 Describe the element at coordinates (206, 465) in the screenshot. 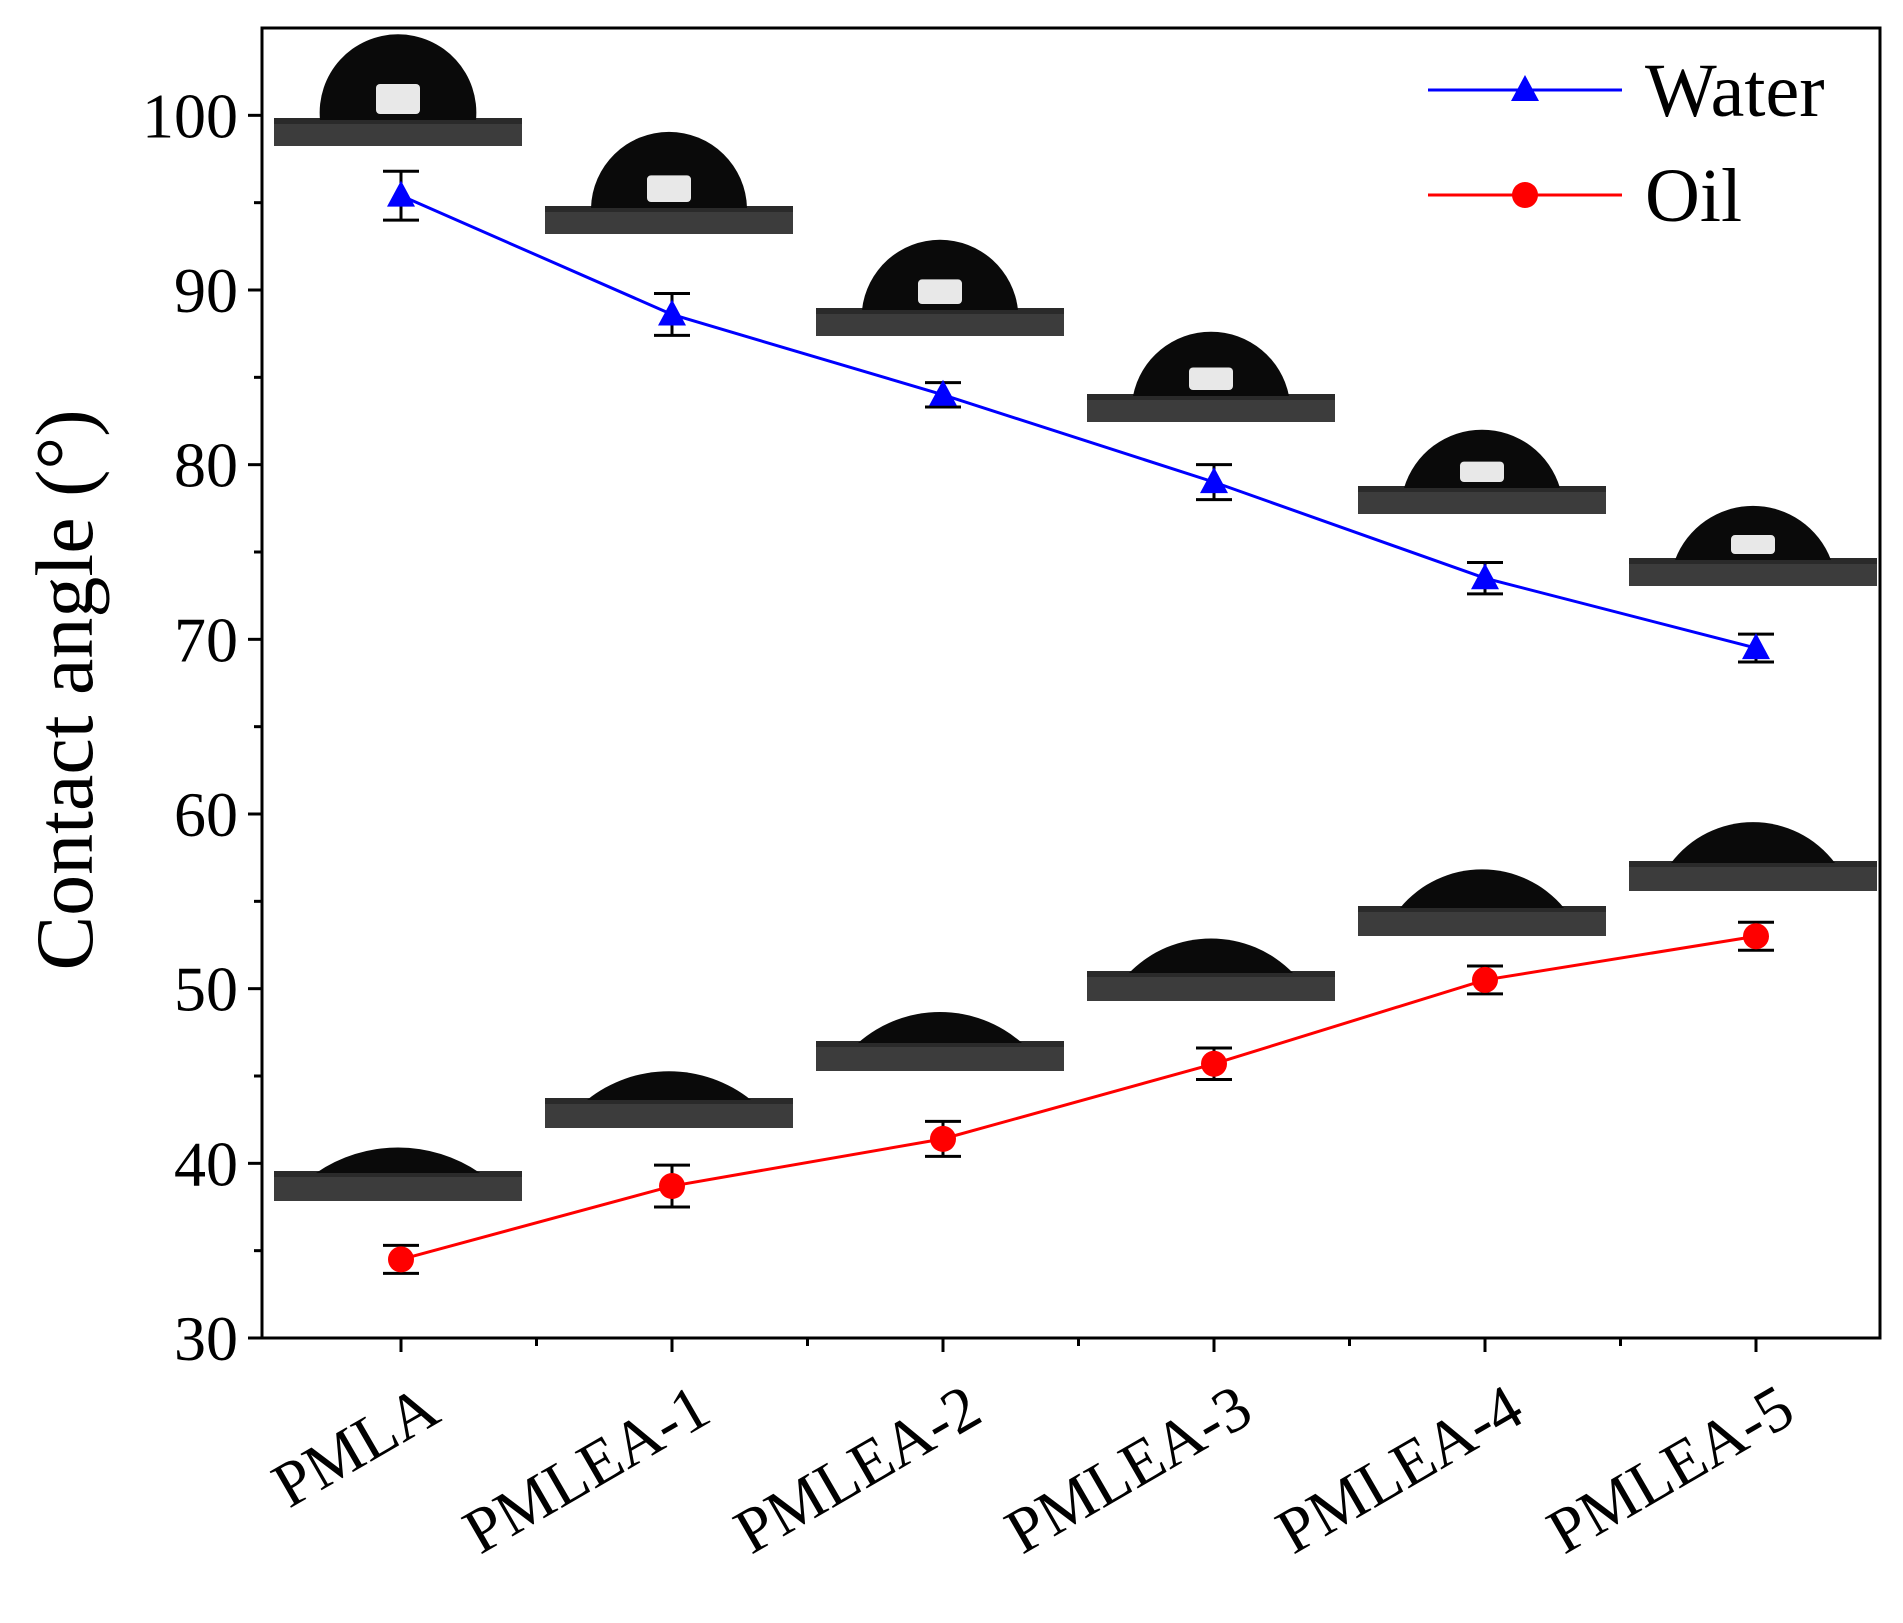

I see `y-tick-label: 80` at that location.